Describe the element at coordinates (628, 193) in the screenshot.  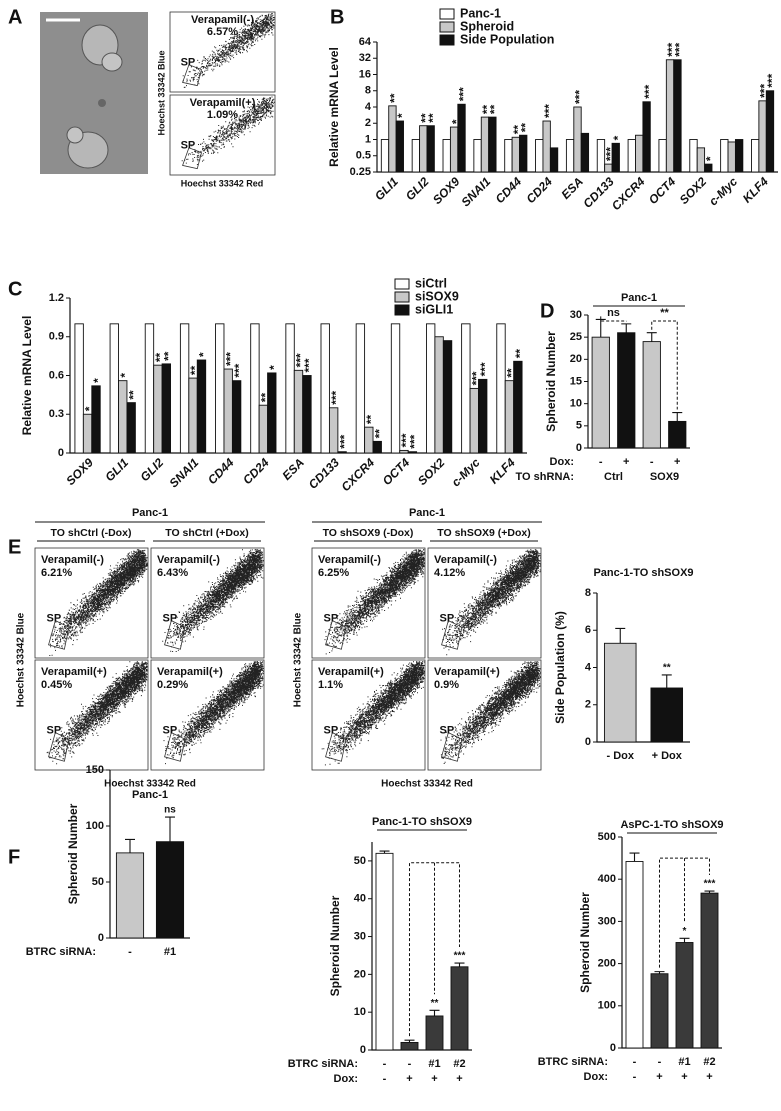
I see `x-tick-label: CXCR4` at that location.